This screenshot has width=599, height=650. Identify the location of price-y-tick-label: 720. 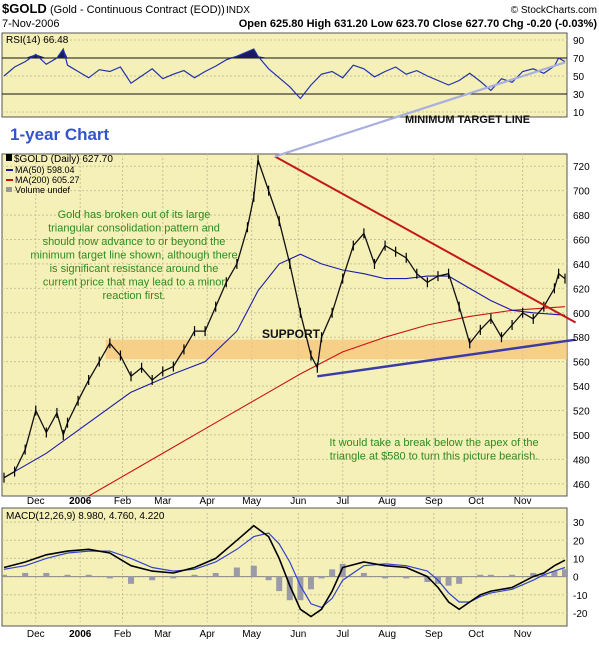
(581, 167).